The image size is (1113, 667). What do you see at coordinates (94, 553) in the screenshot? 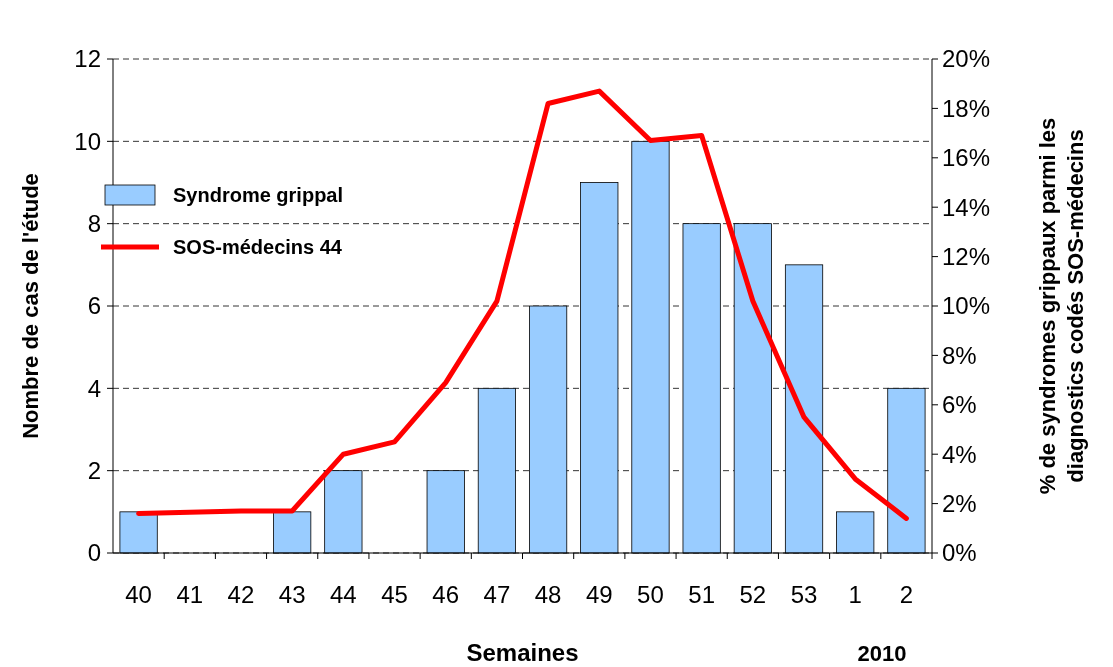
I see `y-tick-label: 0` at bounding box center [94, 553].